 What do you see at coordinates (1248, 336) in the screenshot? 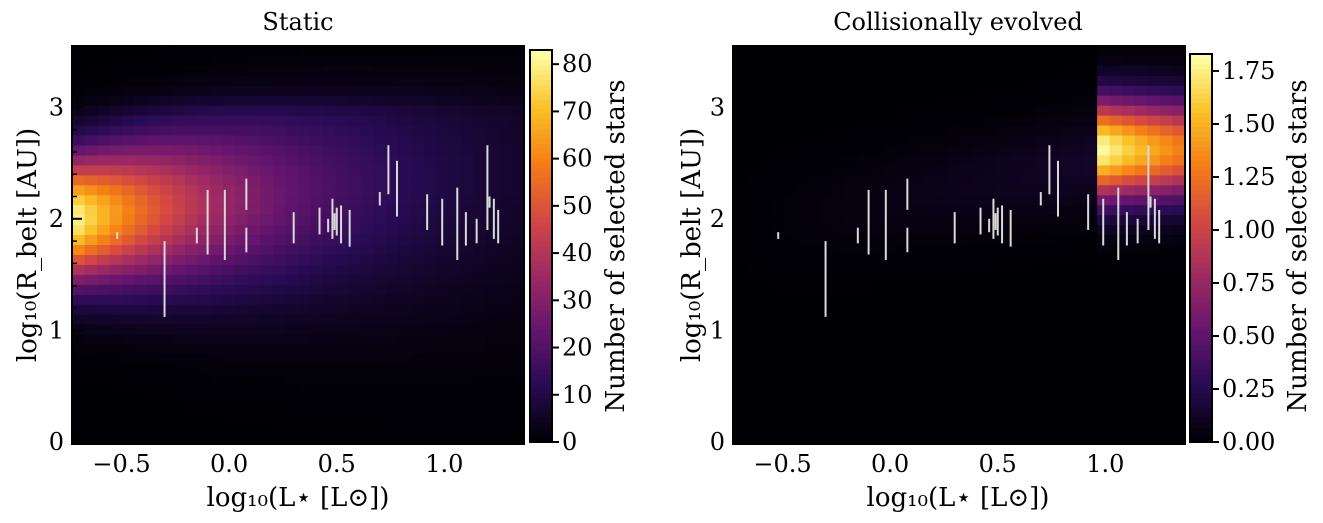
I see `colorbar-tick-label: 0.50` at bounding box center [1248, 336].